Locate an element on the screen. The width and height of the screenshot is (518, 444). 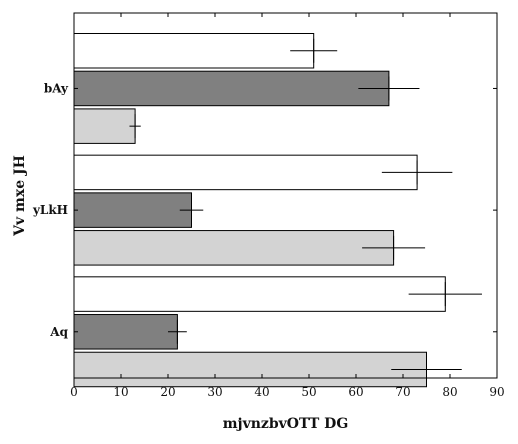
x-tick-label: 20 is located at coordinates (167, 392).